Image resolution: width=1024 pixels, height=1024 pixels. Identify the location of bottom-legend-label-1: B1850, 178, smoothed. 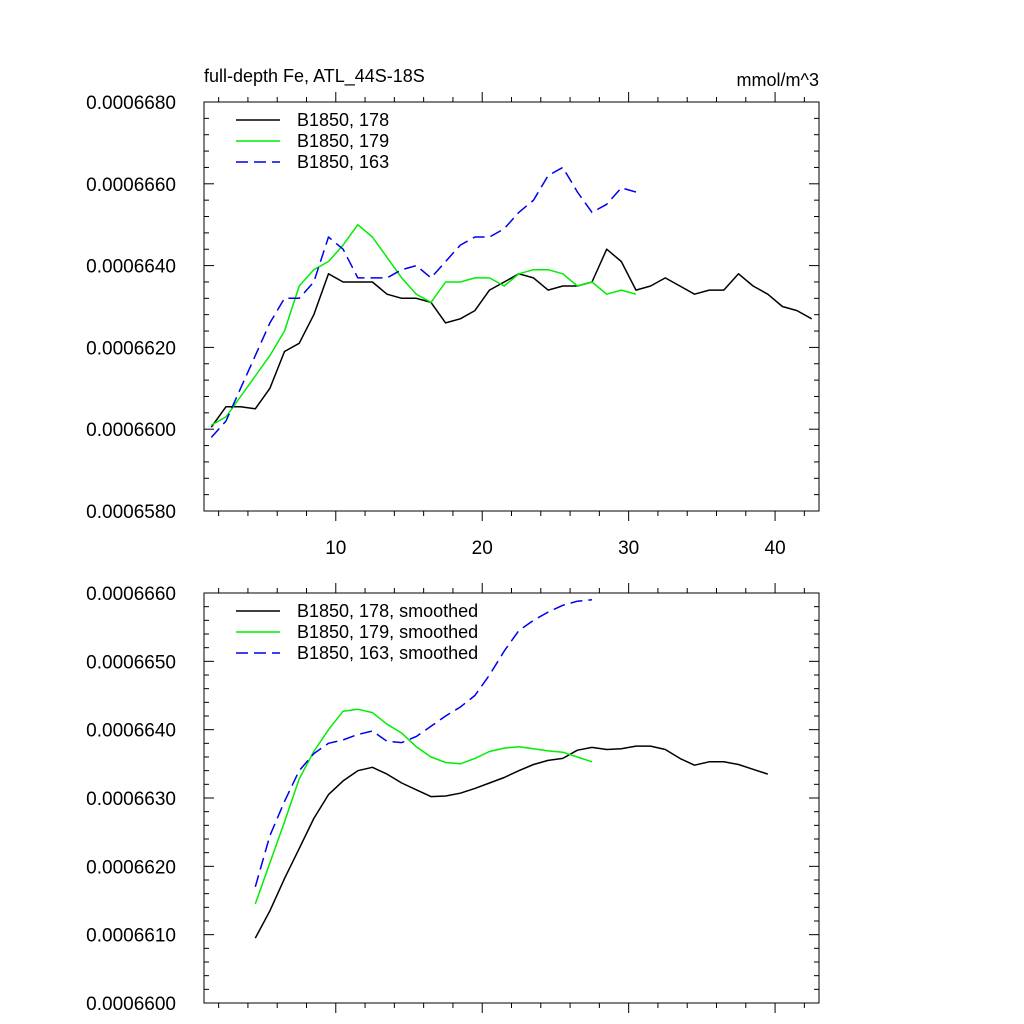
(387, 611).